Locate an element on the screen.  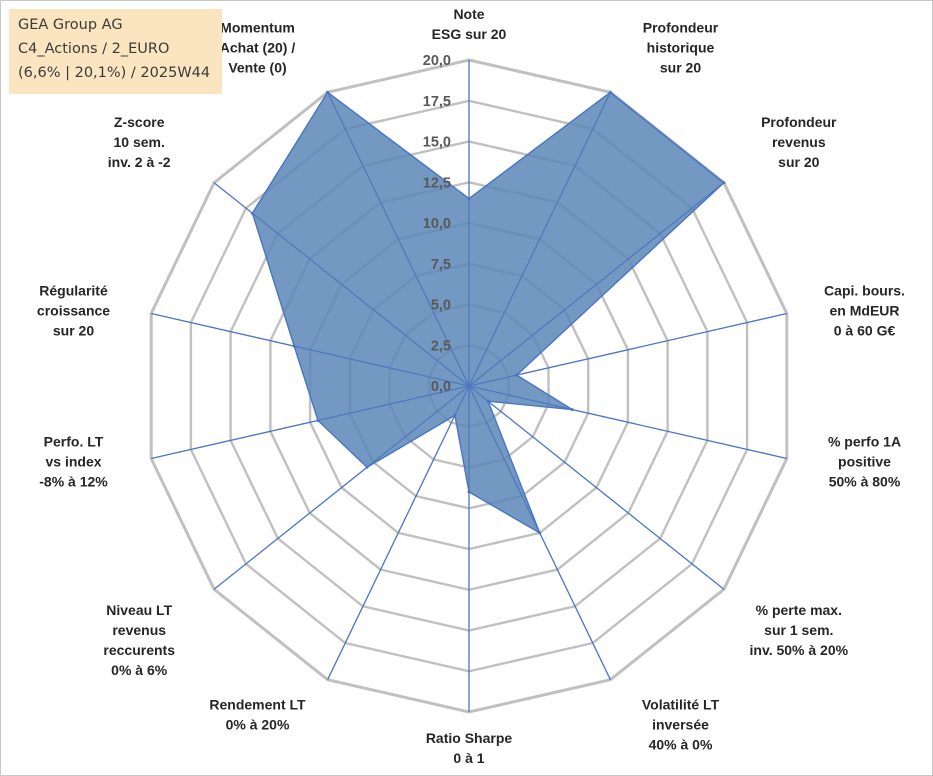
axis-label-1: Profondeur historique sur 20 is located at coordinates (681, 48).